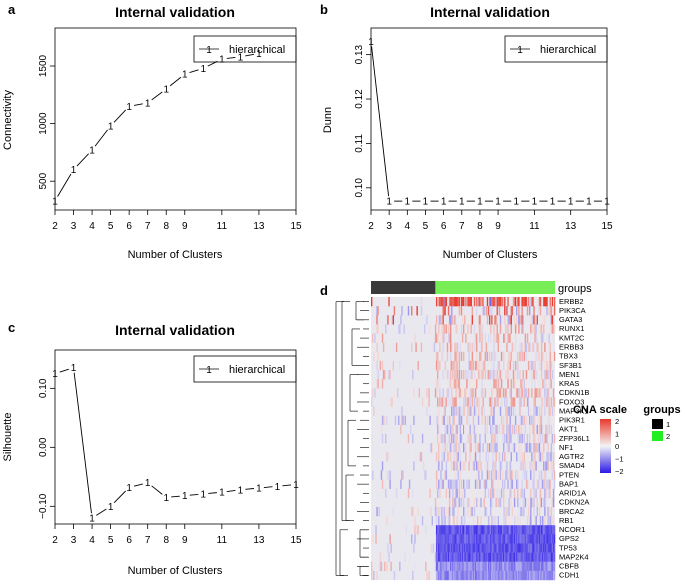 This screenshot has width=685, height=585. Describe the element at coordinates (296, 540) in the screenshot. I see `x-tick-label: 15` at that location.